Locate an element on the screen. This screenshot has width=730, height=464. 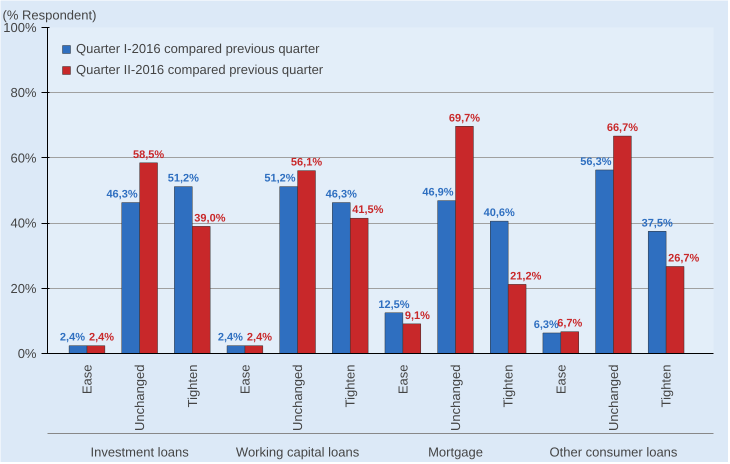
data-label: 46,9% is located at coordinates (438, 192).